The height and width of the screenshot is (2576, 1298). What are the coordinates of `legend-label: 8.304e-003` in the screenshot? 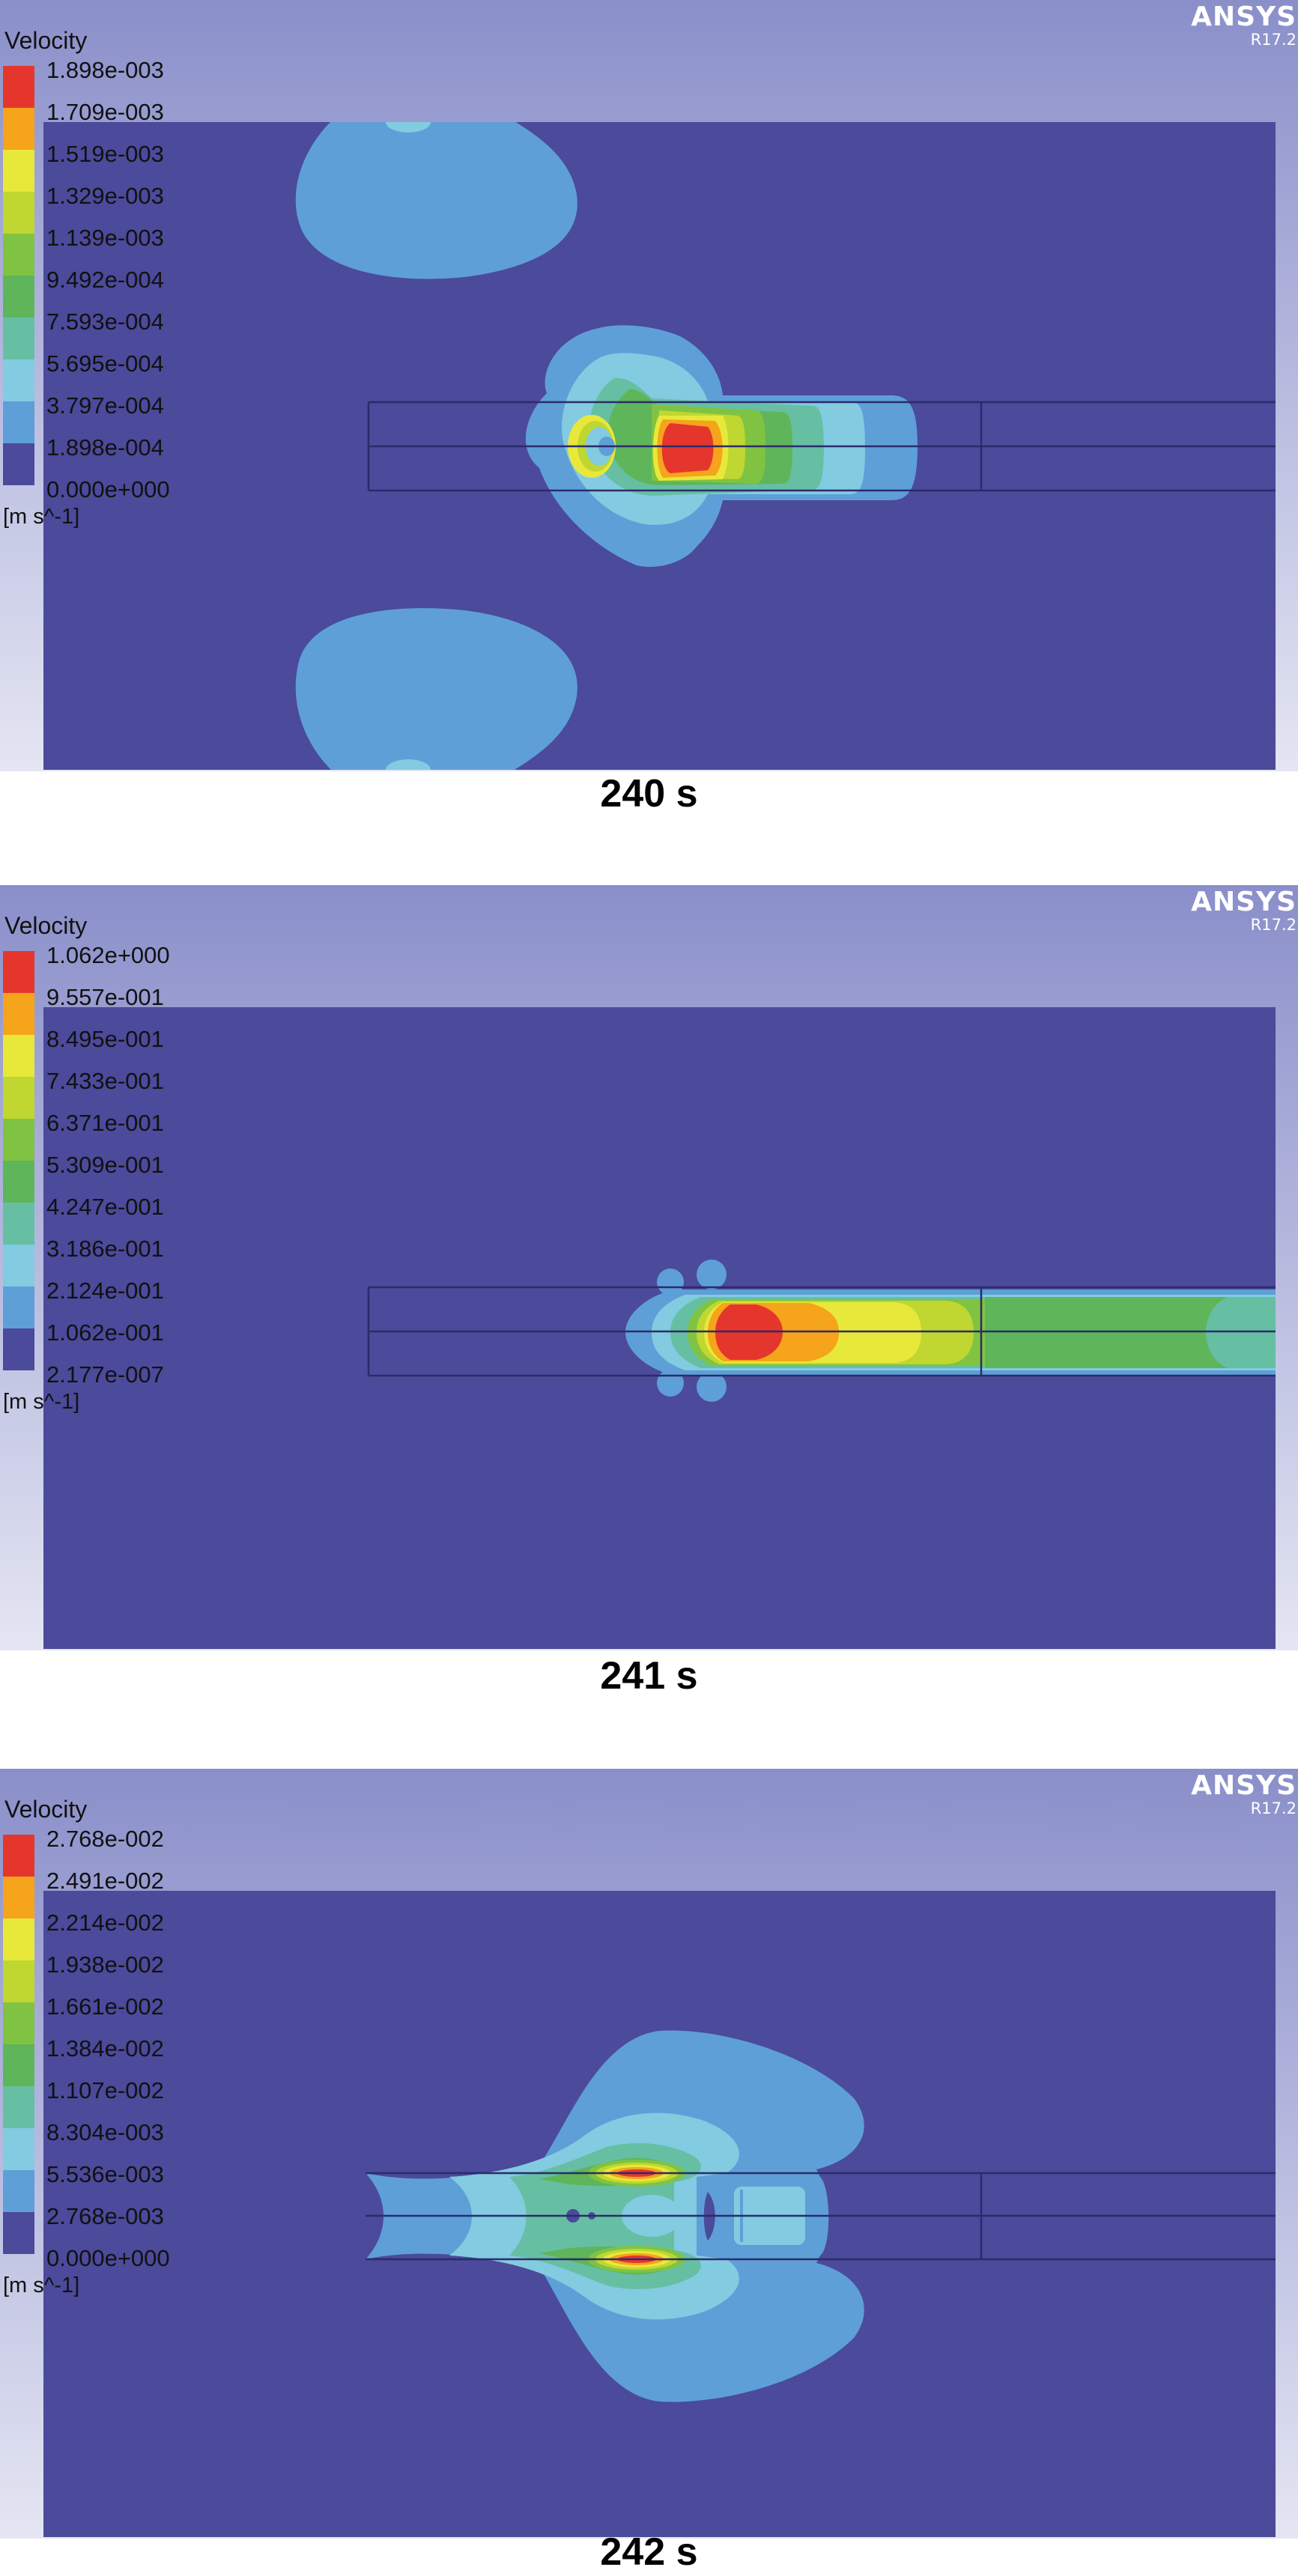 It's located at (105, 2132).